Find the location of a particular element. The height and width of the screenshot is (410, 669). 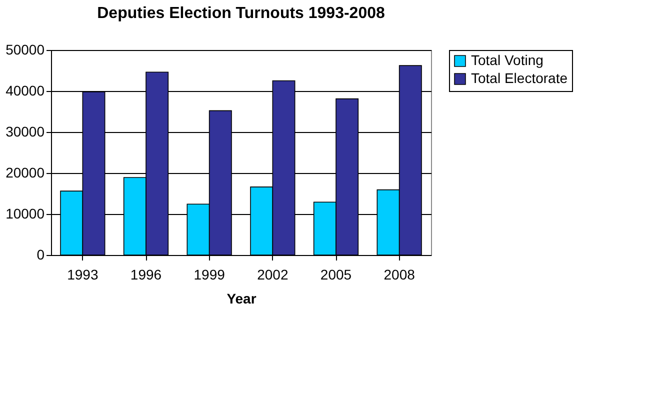

chart-title: Deputies Election Turnouts 1993-2008 is located at coordinates (241, 13).